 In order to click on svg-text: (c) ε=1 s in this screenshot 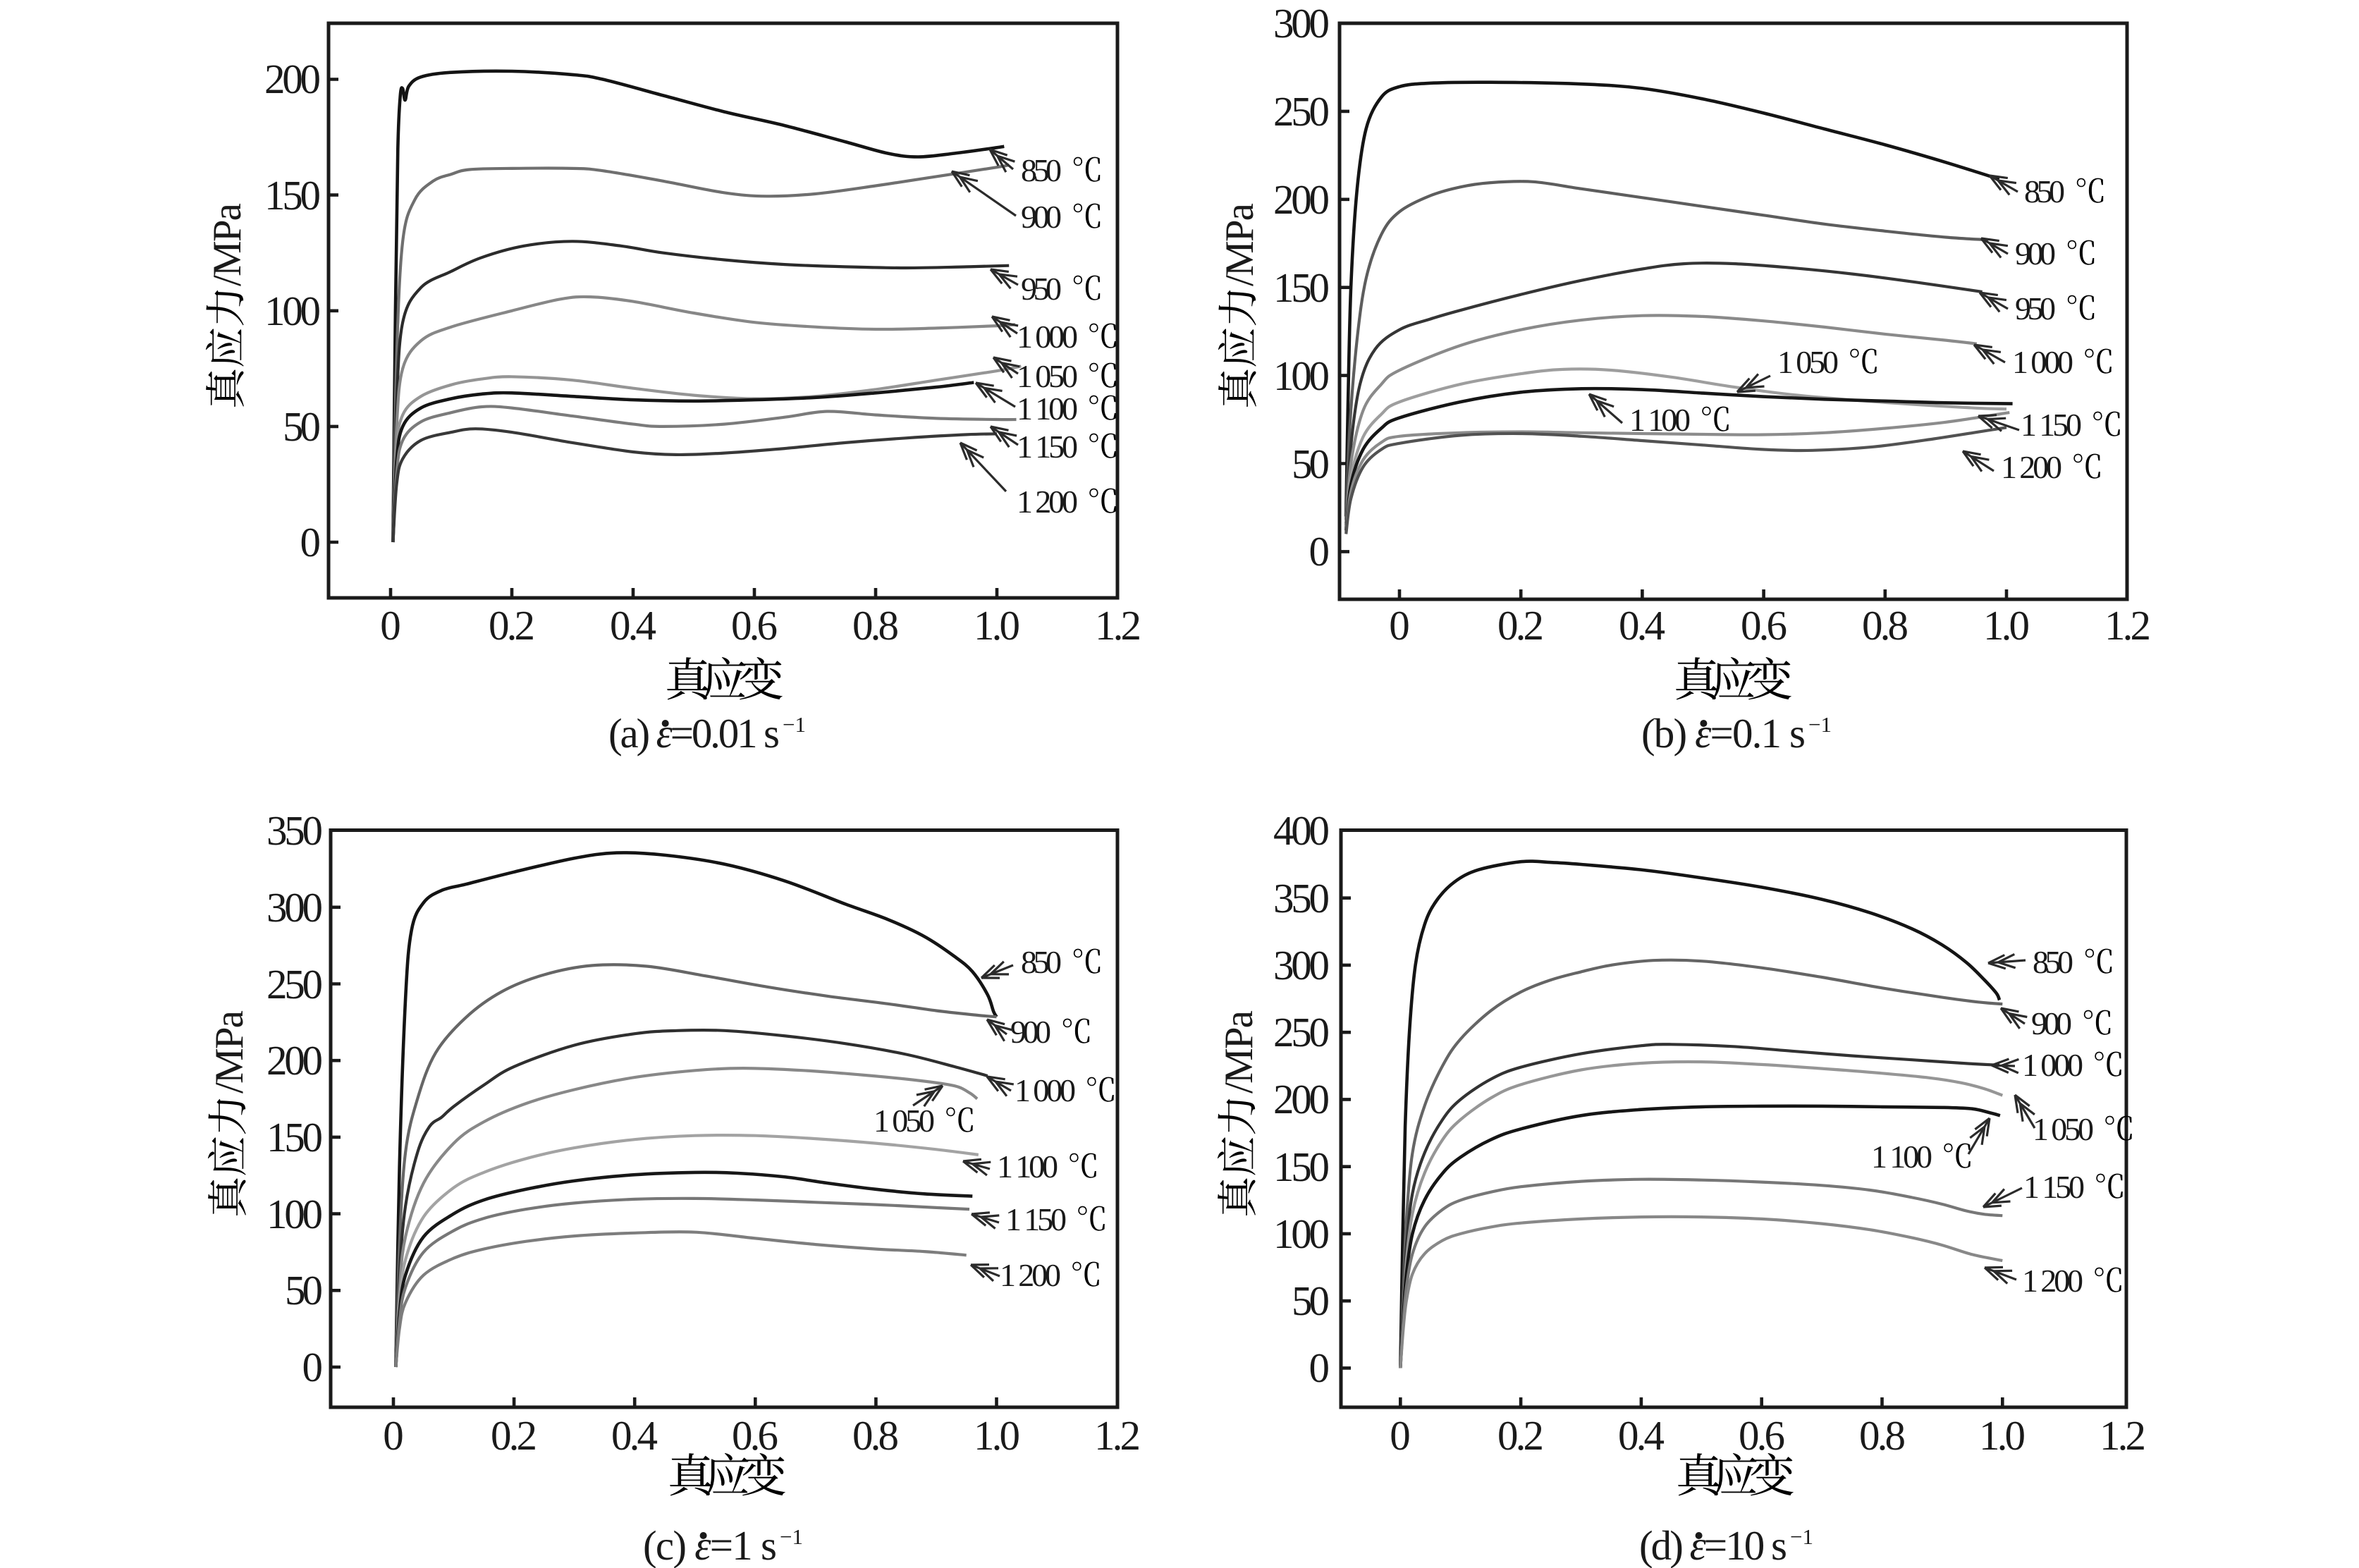, I will do `click(710, 1545)`.